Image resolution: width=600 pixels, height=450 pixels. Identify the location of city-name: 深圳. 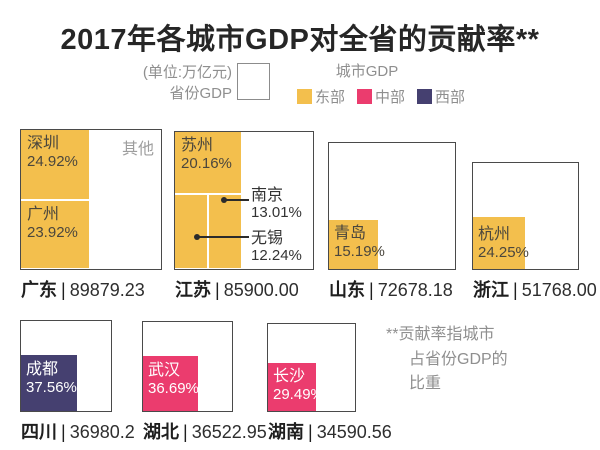
(43, 143).